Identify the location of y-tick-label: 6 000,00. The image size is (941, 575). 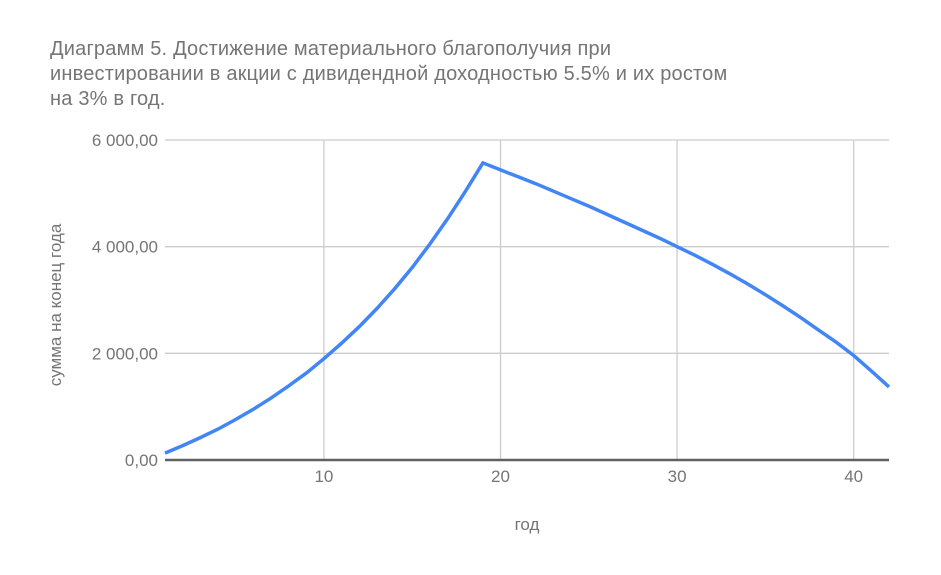
(125, 140).